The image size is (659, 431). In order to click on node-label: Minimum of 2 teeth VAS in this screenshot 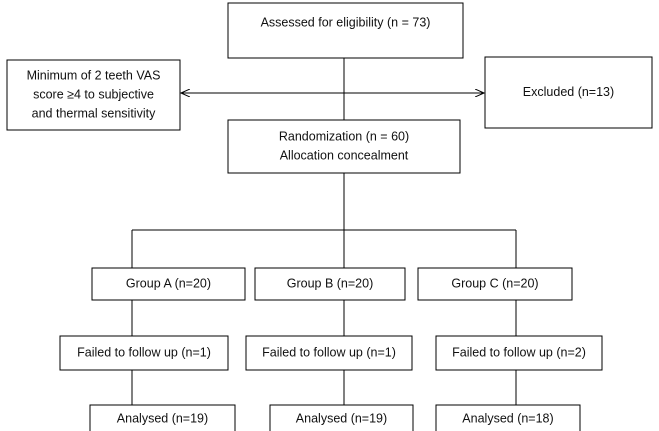, I will do `click(94, 75)`.